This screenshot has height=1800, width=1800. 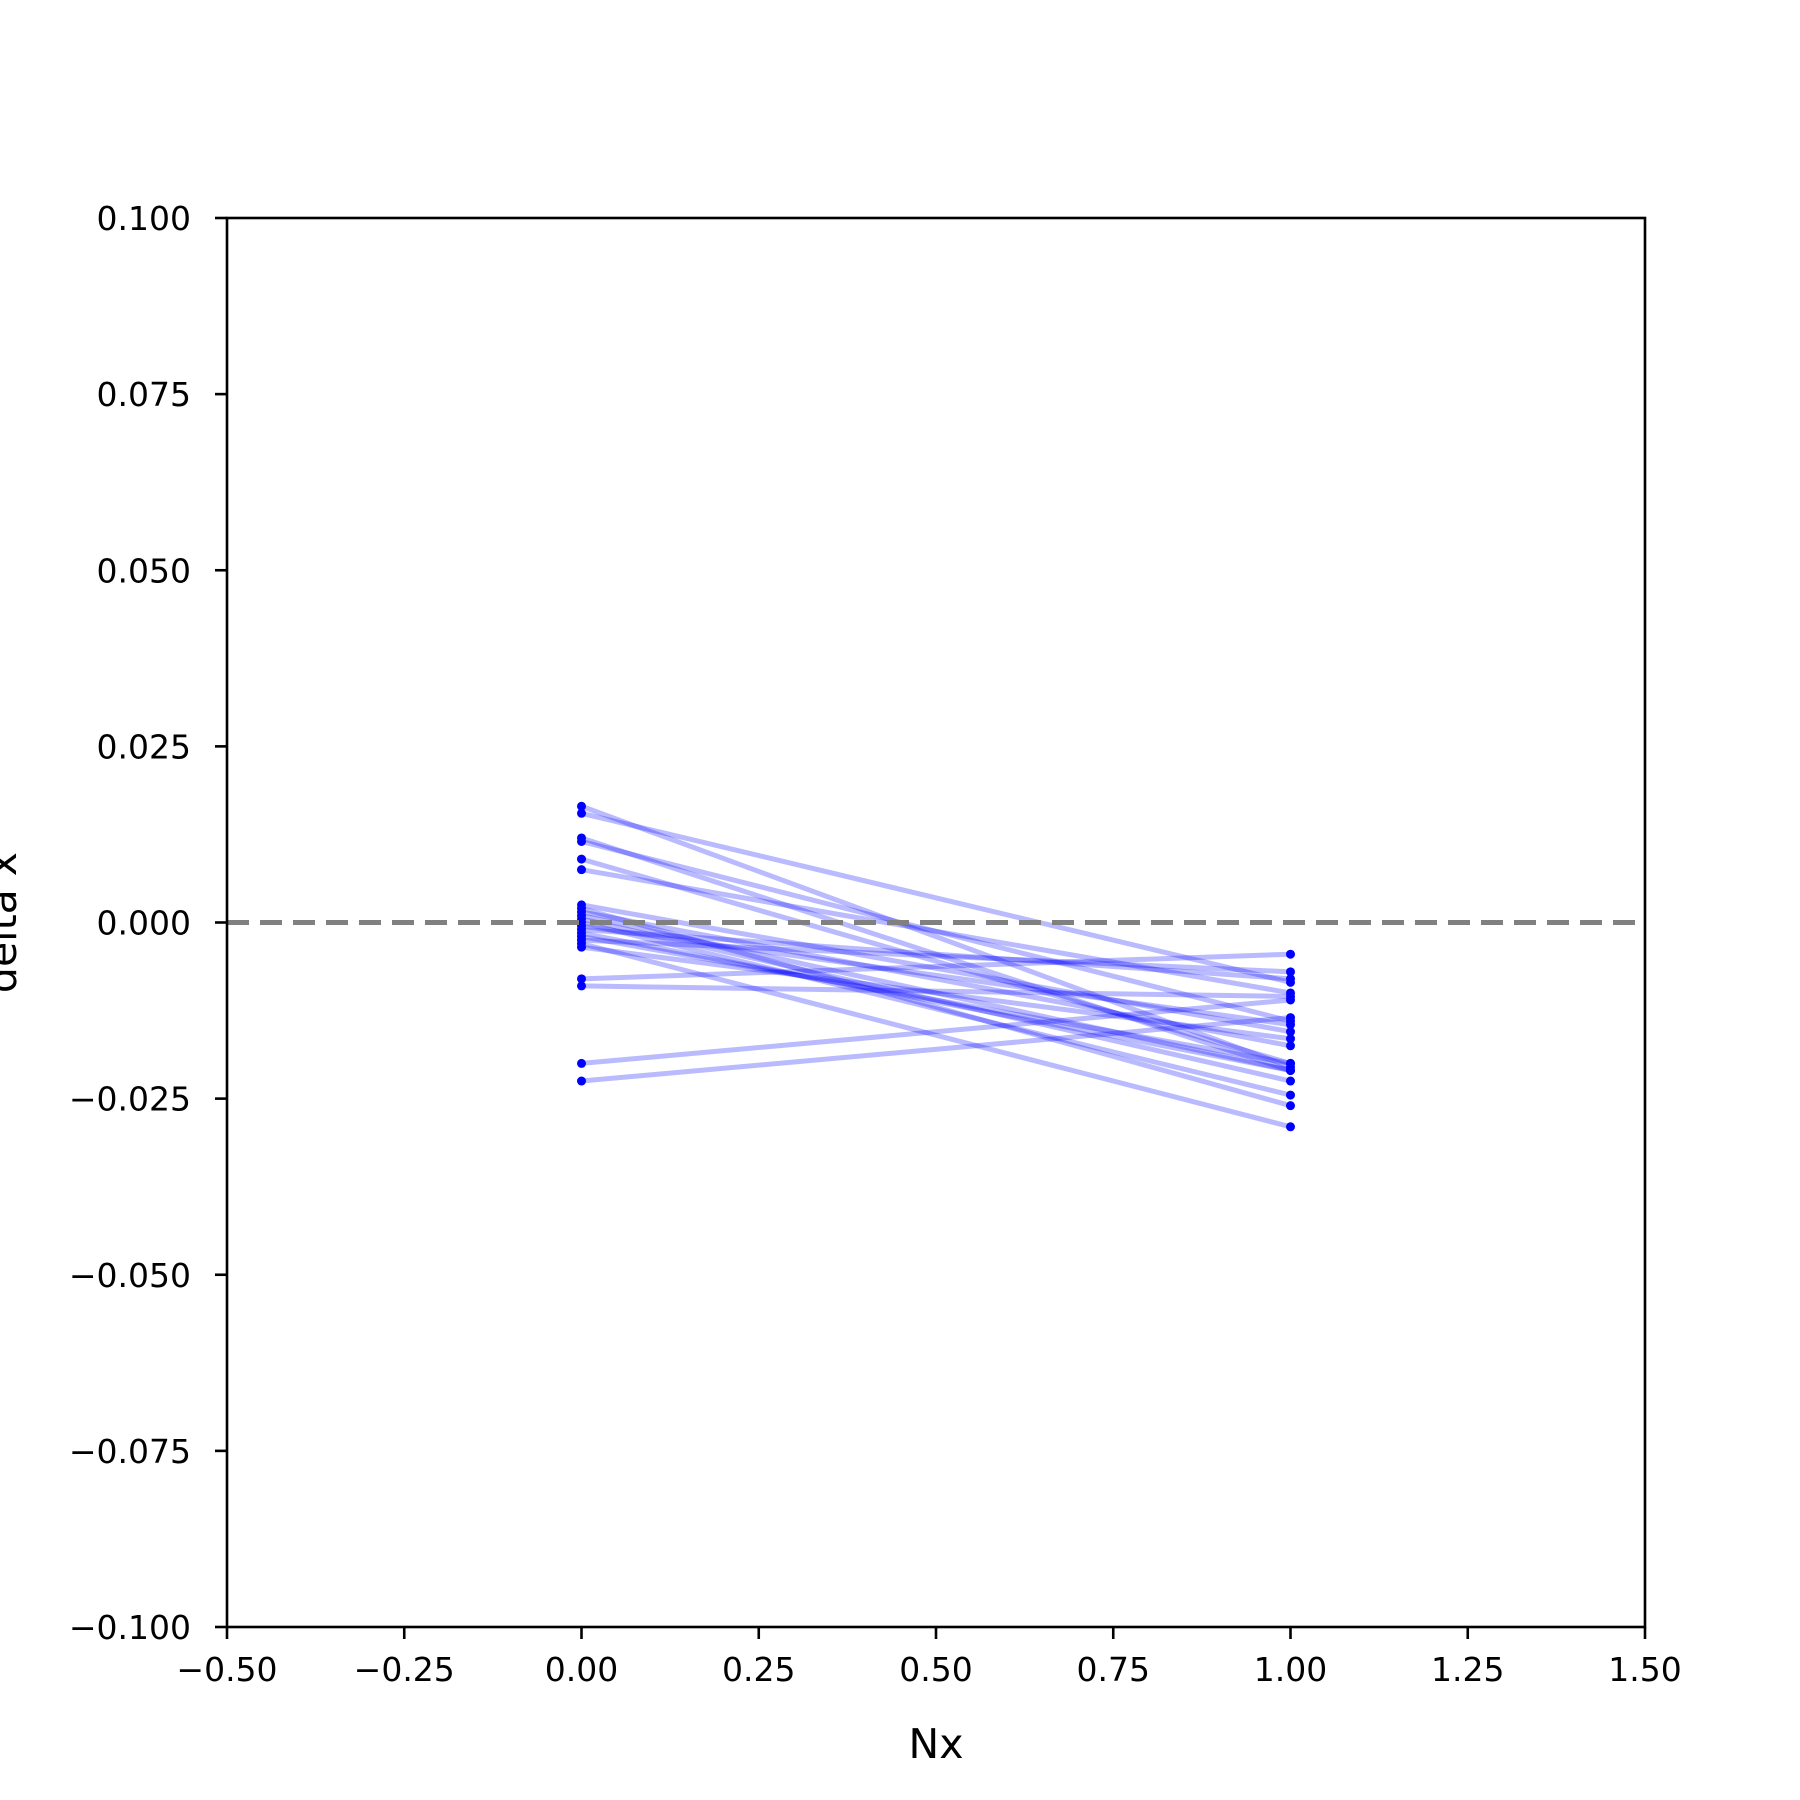 What do you see at coordinates (1467, 1669) in the screenshot?
I see `x-tick-label: 1.25` at bounding box center [1467, 1669].